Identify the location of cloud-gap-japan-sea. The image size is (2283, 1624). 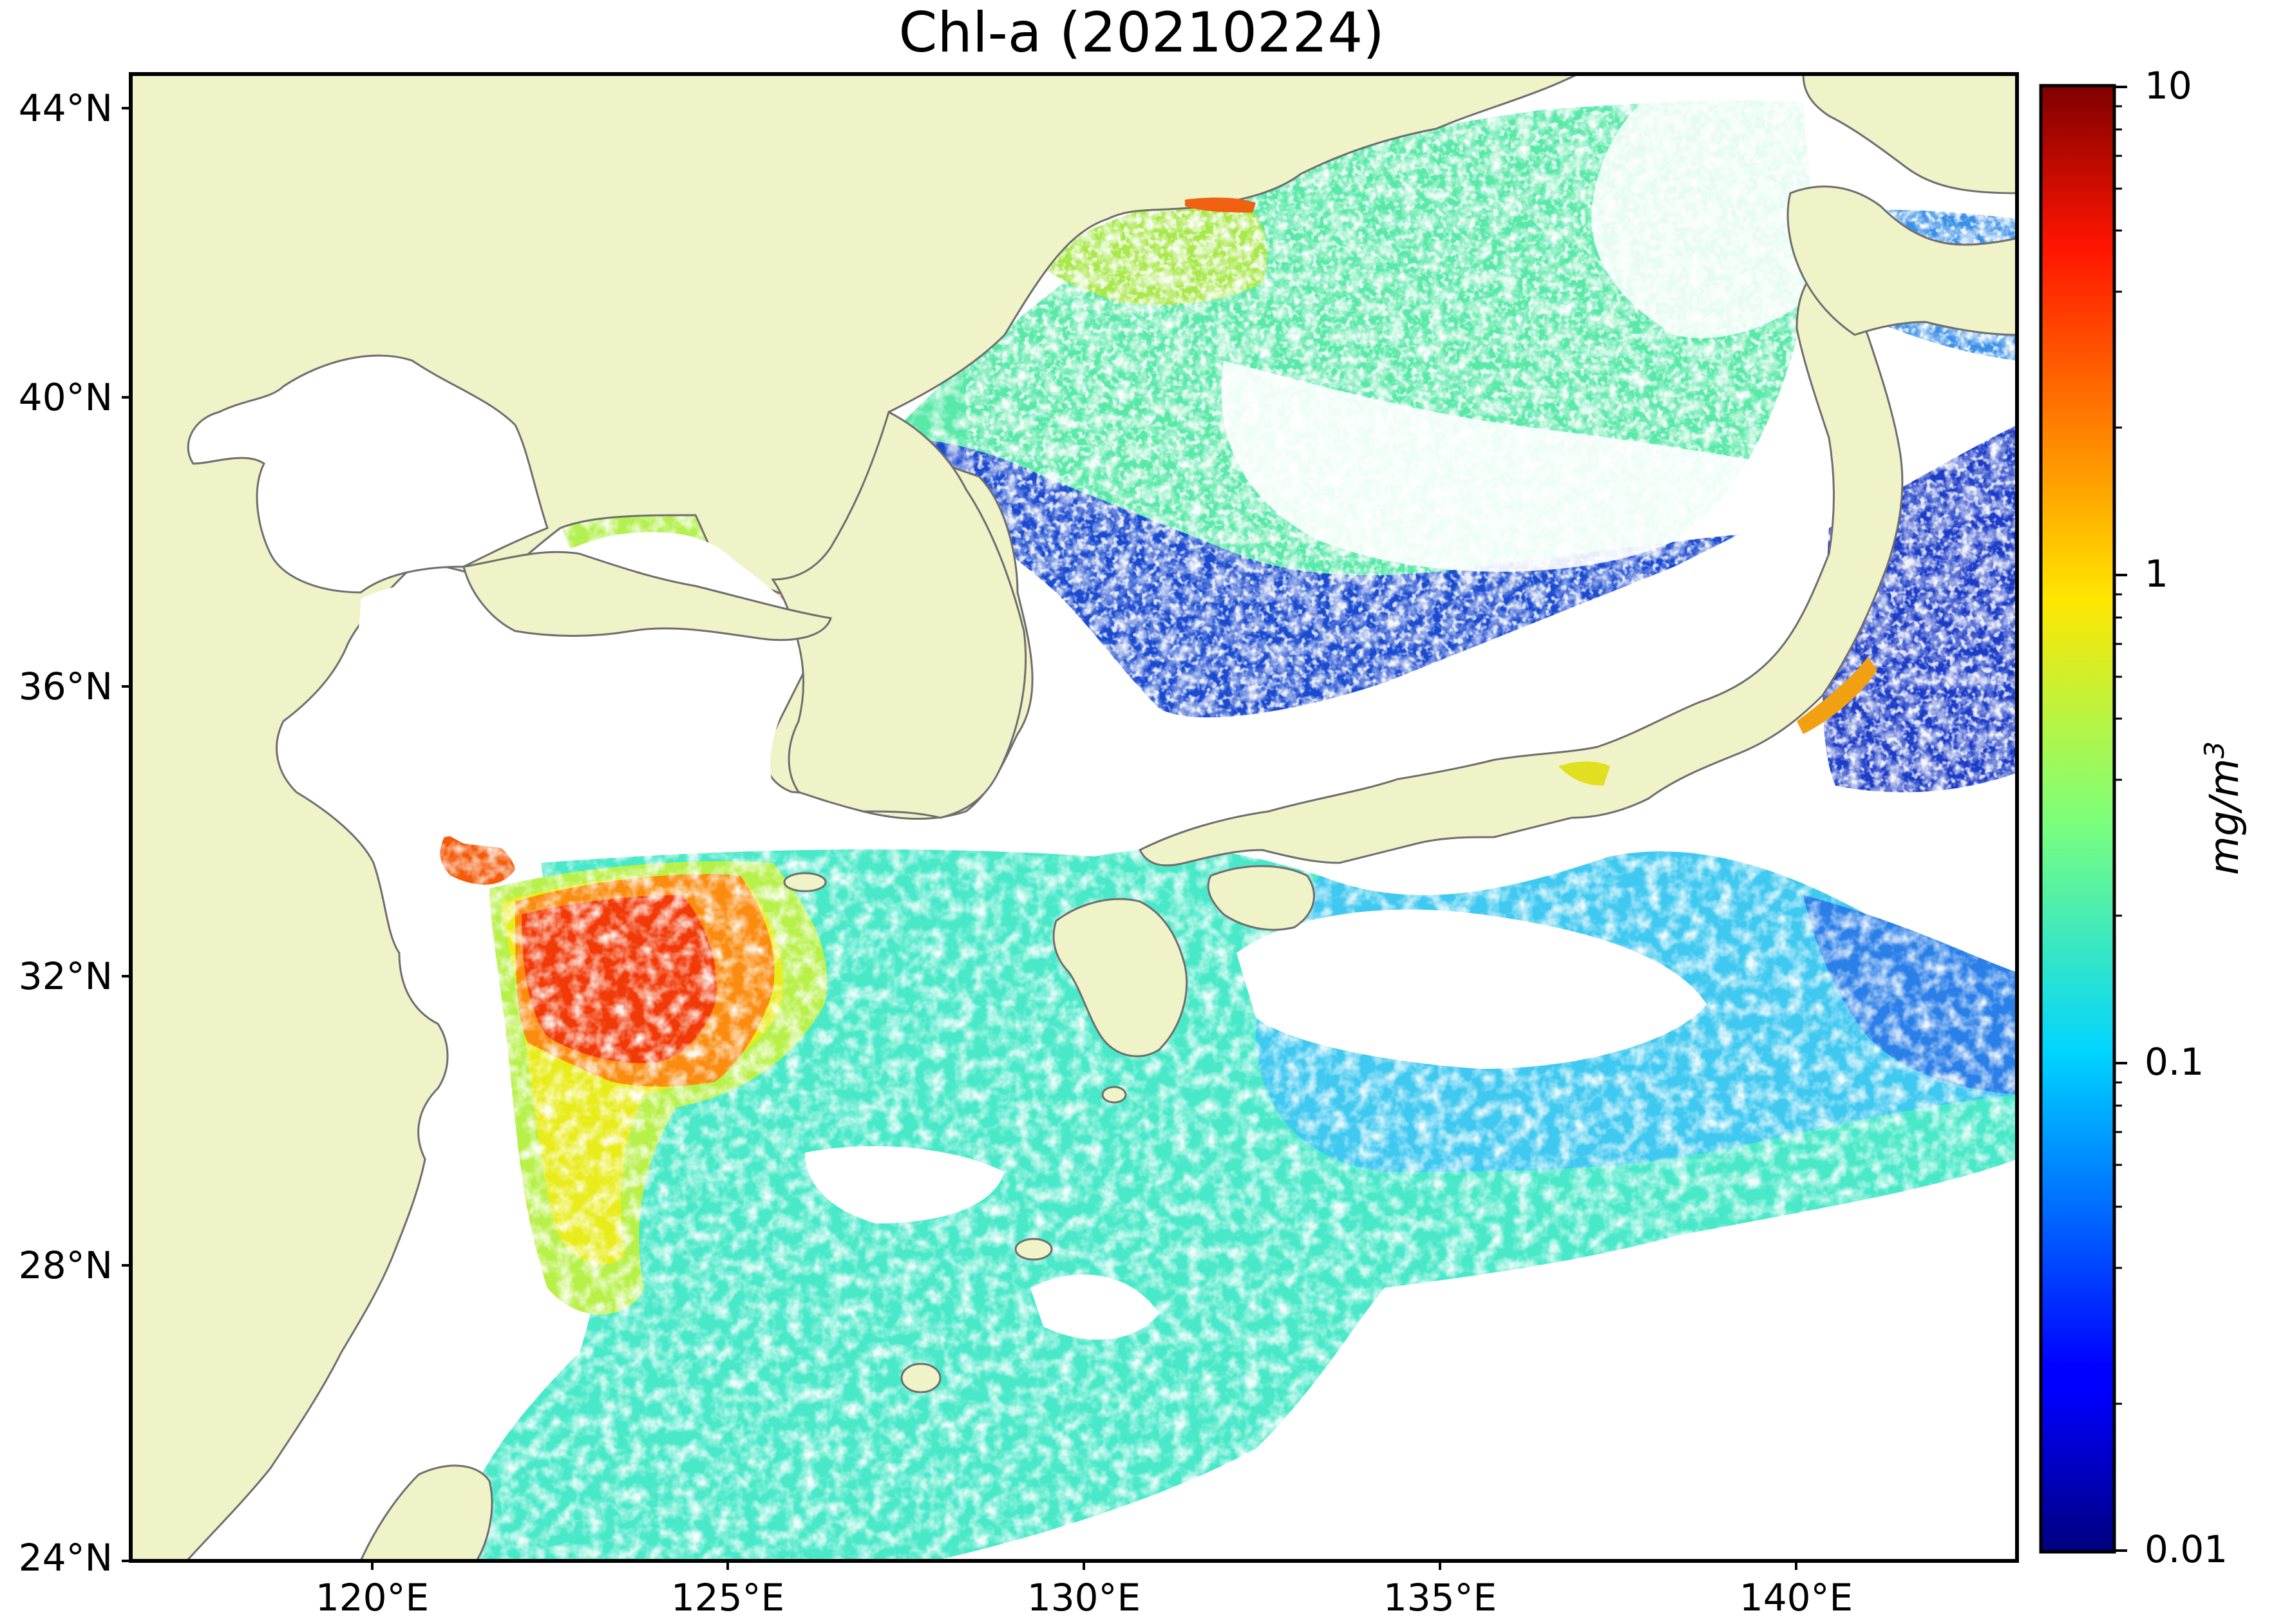
(1496, 467).